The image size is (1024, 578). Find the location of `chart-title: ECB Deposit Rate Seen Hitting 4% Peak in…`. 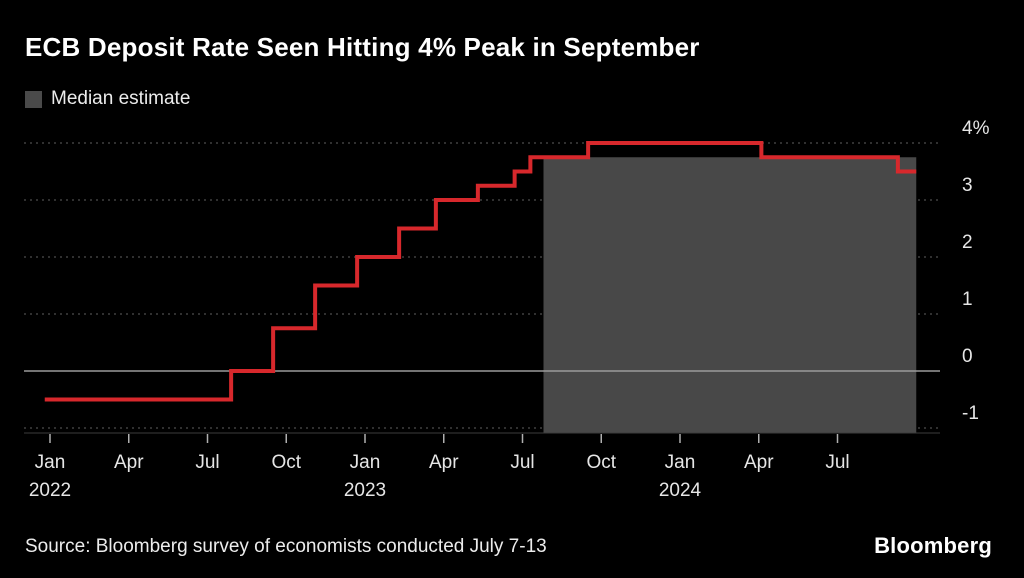

chart-title: ECB Deposit Rate Seen Hitting 4% Peak in… is located at coordinates (362, 47).